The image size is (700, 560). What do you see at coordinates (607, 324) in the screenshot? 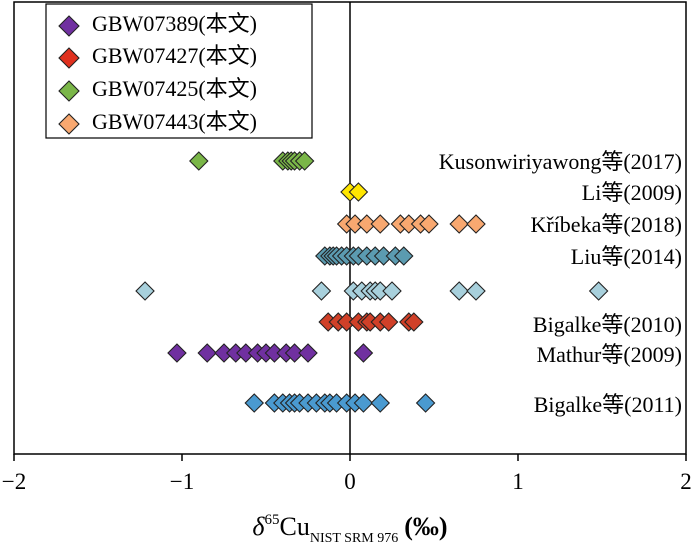
I see `study-label-bigalke-2010: Bigalke等(2010)` at bounding box center [607, 324].